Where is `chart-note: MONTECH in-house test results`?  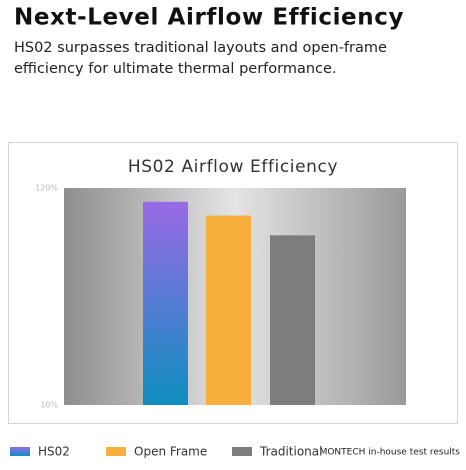
chart-note: MONTECH in-house test results is located at coordinates (390, 453).